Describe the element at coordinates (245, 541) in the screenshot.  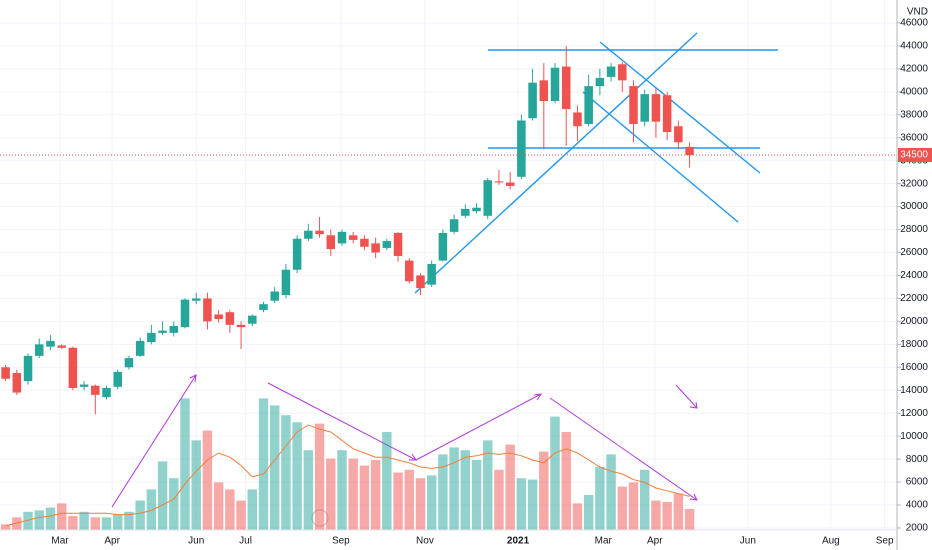
I see `x-tick-label: Jul` at that location.